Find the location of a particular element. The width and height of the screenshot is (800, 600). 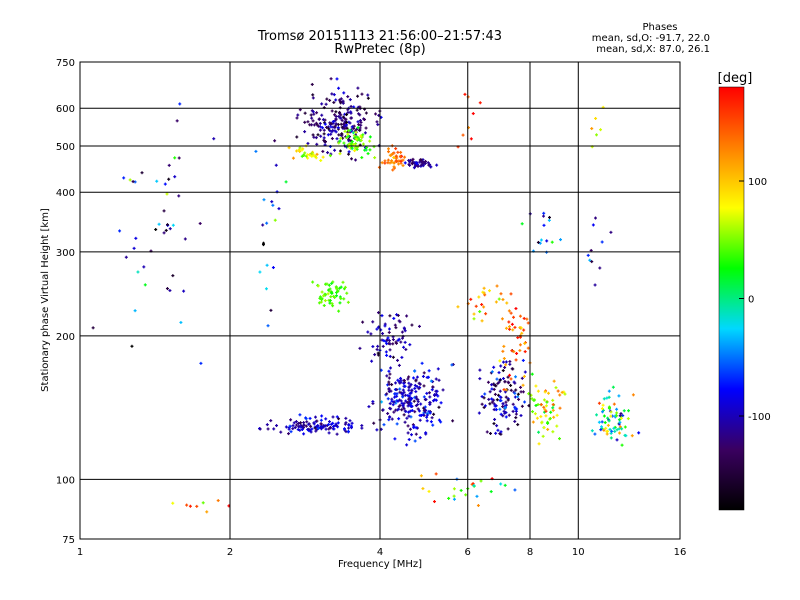

y-tick-label: 200 is located at coordinates (65, 337).